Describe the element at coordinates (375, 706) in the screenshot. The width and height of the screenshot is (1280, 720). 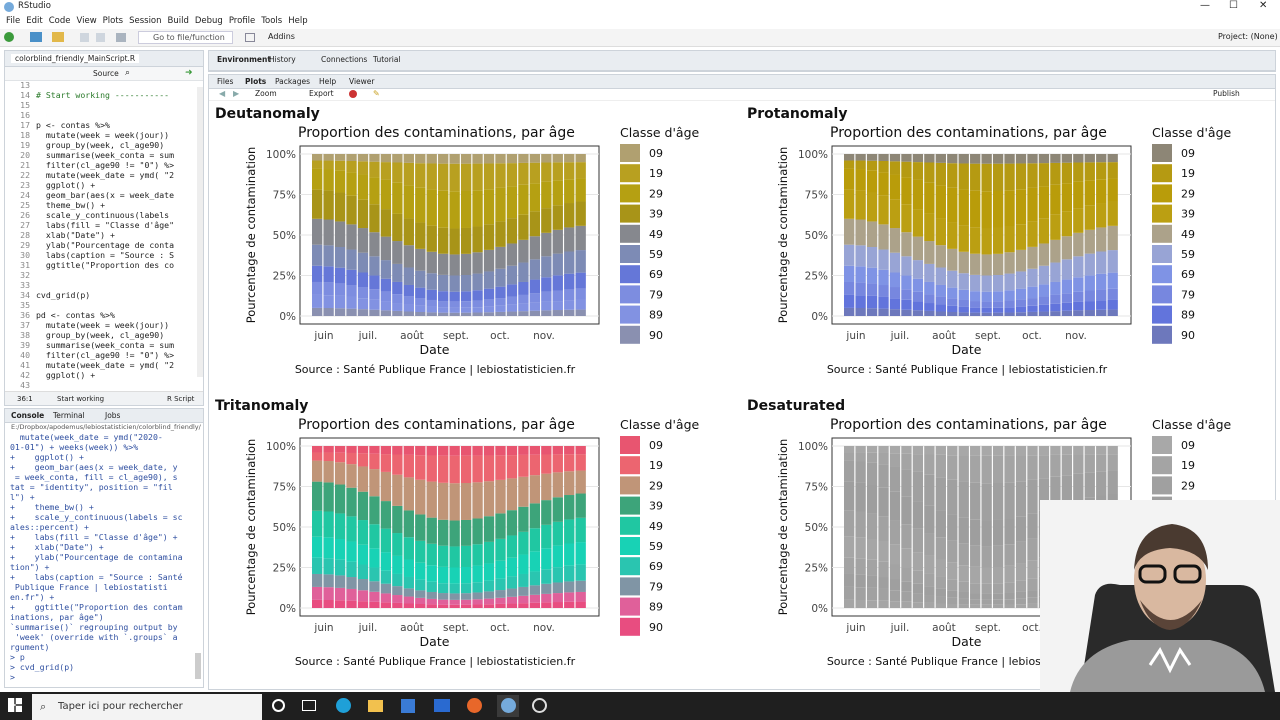
I see `file-explorer-icon` at that location.